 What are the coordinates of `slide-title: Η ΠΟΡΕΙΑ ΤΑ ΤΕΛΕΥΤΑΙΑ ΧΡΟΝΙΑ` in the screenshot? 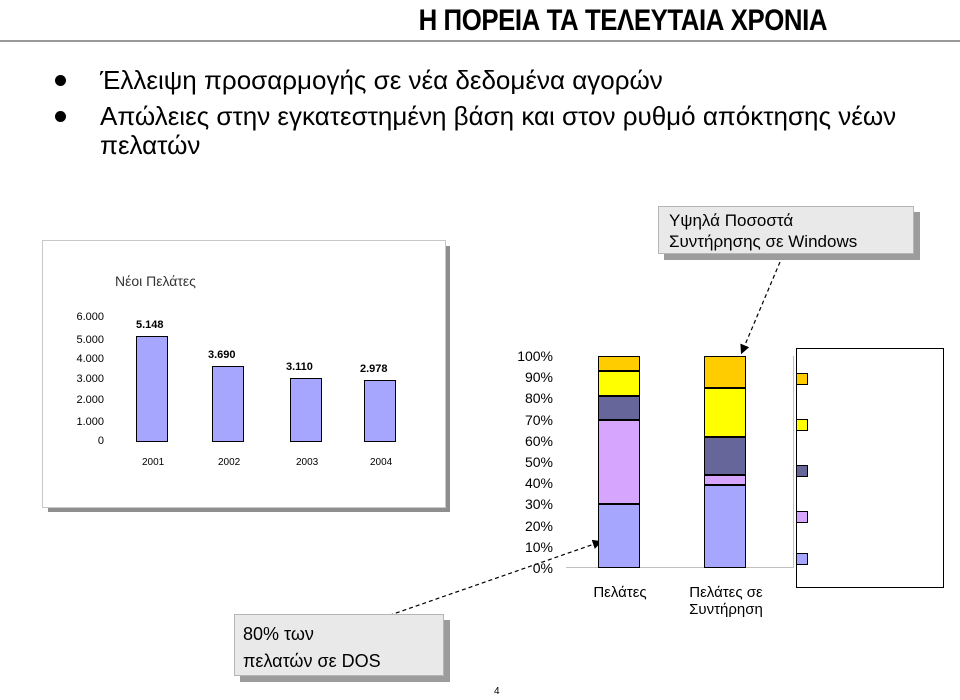 It's located at (623, 20).